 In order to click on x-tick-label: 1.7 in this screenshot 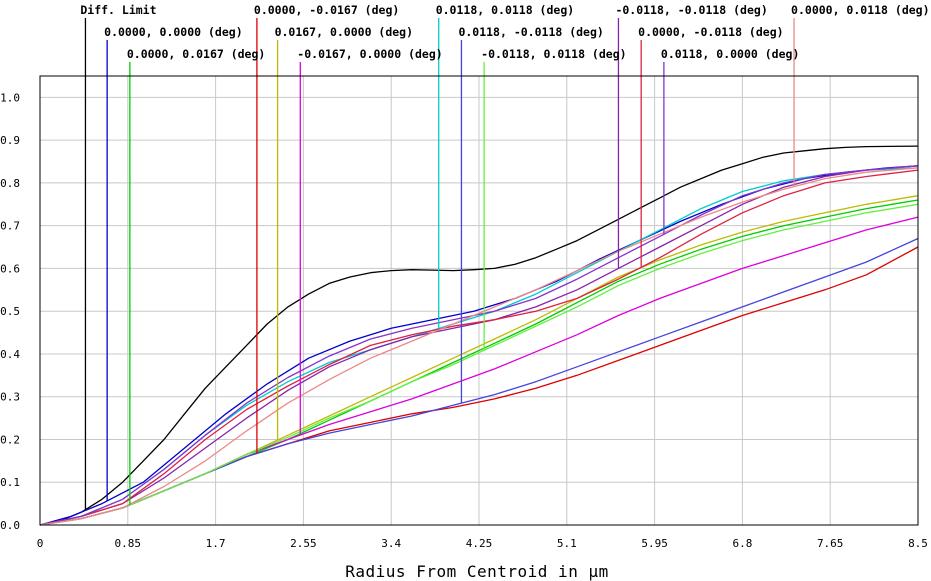, I will do `click(216, 543)`.